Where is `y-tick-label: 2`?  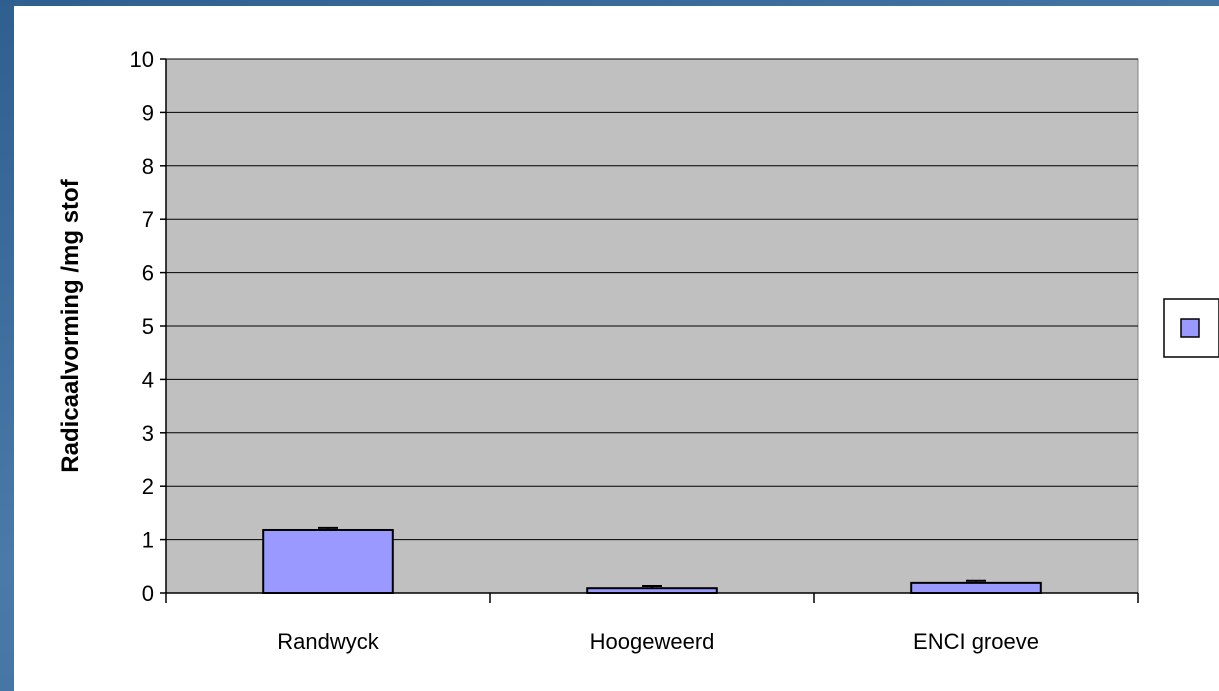 y-tick-label: 2 is located at coordinates (148, 486).